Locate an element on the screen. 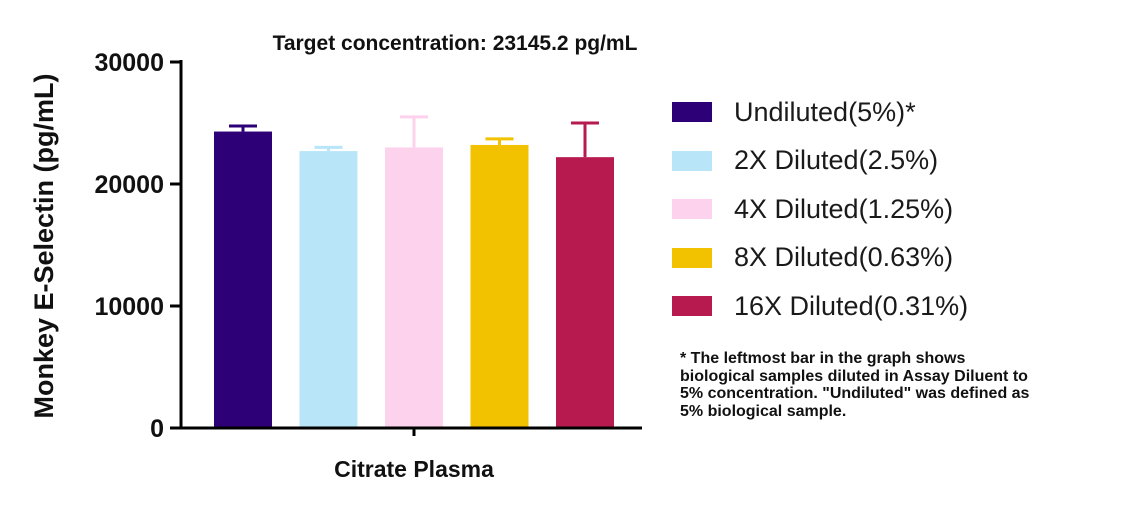 The width and height of the screenshot is (1134, 507). x-axis-label: Citrate Plasma is located at coordinates (414, 469).